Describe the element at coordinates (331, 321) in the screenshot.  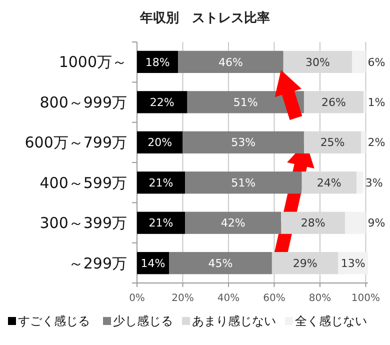
I see `legend-label: 全く感じない` at that location.